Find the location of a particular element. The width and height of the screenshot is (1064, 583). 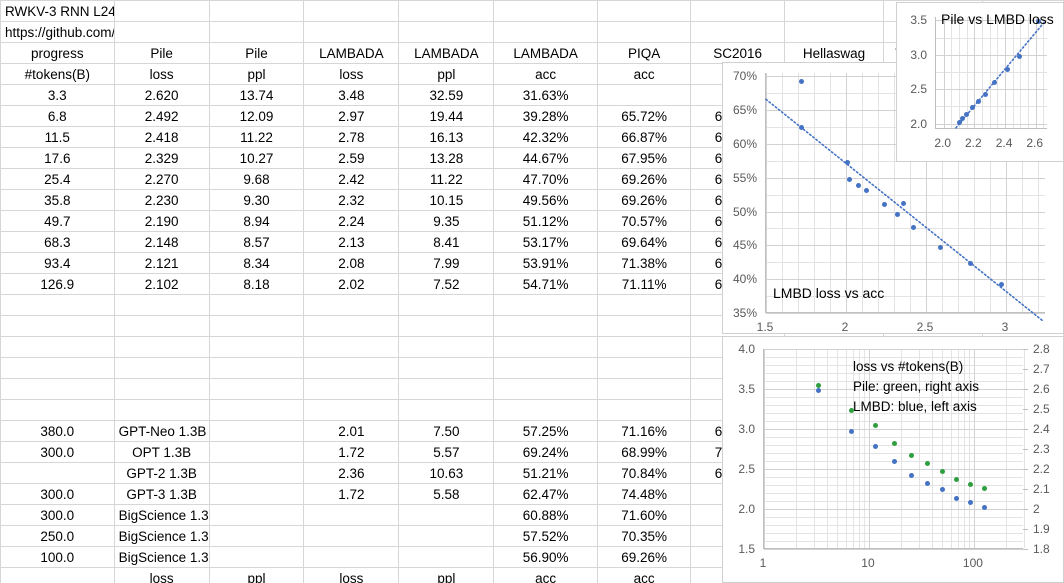

data-cell: 2.08 is located at coordinates (351, 263).